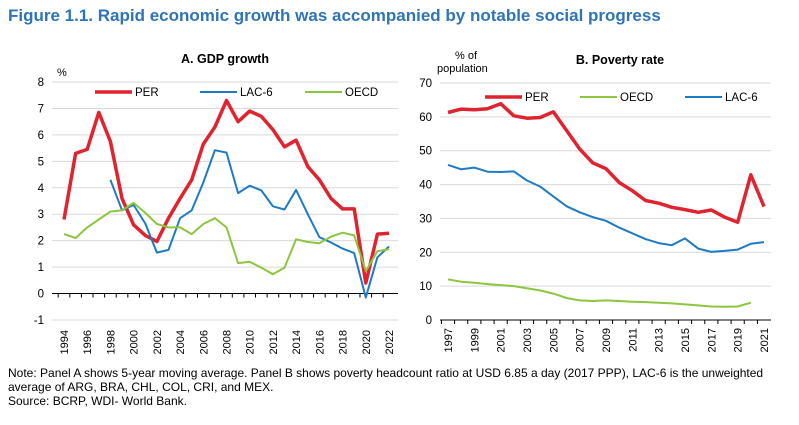  What do you see at coordinates (449, 340) in the screenshot?
I see `x-tick-label: 1997` at bounding box center [449, 340].